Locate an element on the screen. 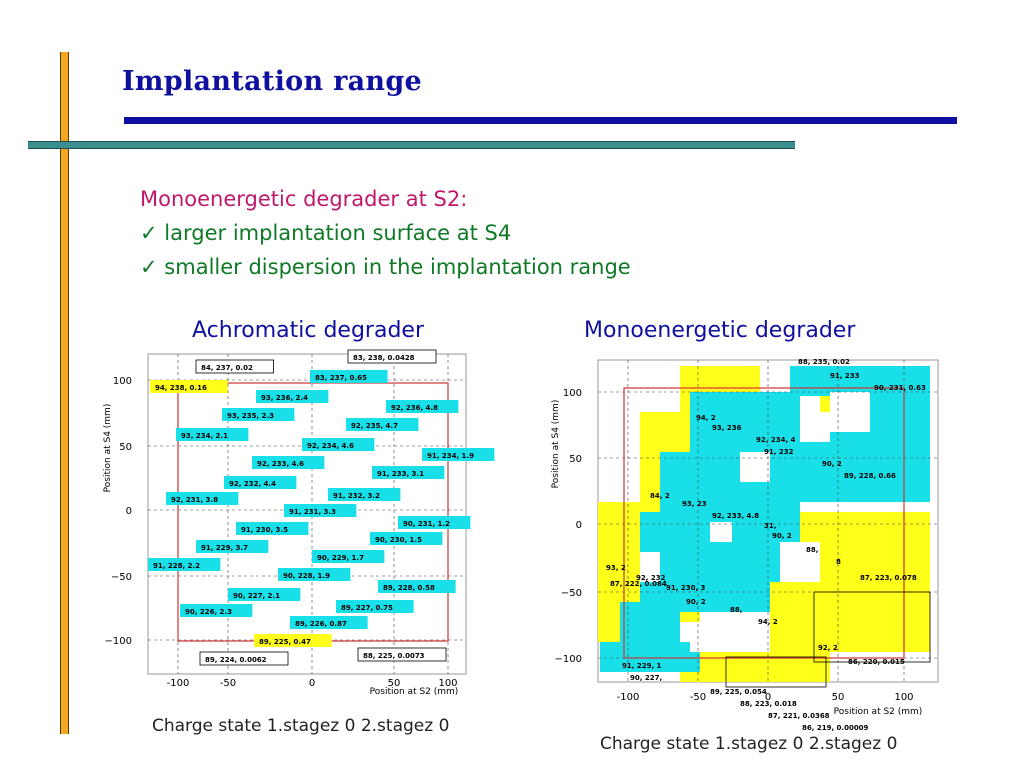  right-y-ticks: 100 50 0 −50 −100 is located at coordinates (568, 526).